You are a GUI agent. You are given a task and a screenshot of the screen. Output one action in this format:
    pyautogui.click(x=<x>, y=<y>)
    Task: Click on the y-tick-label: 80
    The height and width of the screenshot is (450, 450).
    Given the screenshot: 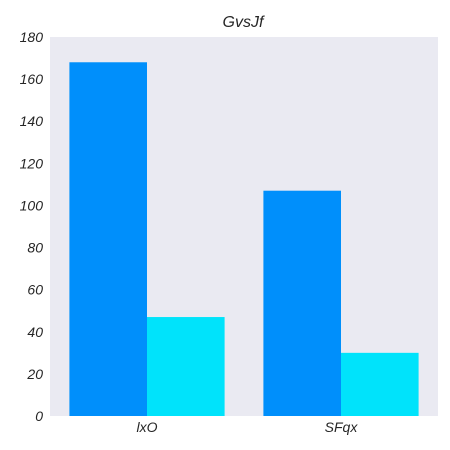 What is the action you would take?
    pyautogui.click(x=35, y=248)
    